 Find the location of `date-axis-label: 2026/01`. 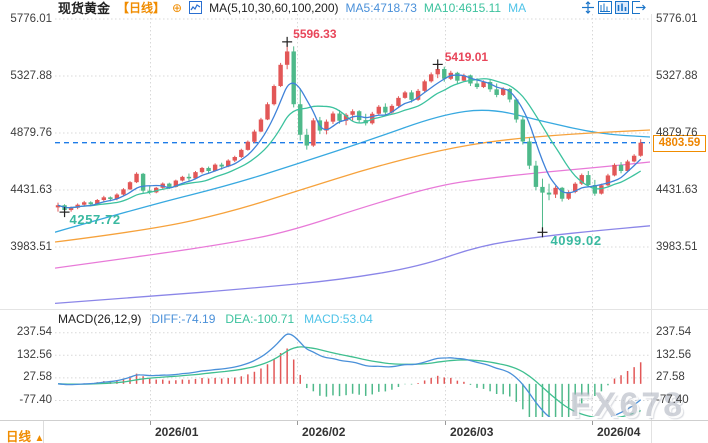

date-axis-label: 2026/01 is located at coordinates (177, 432).